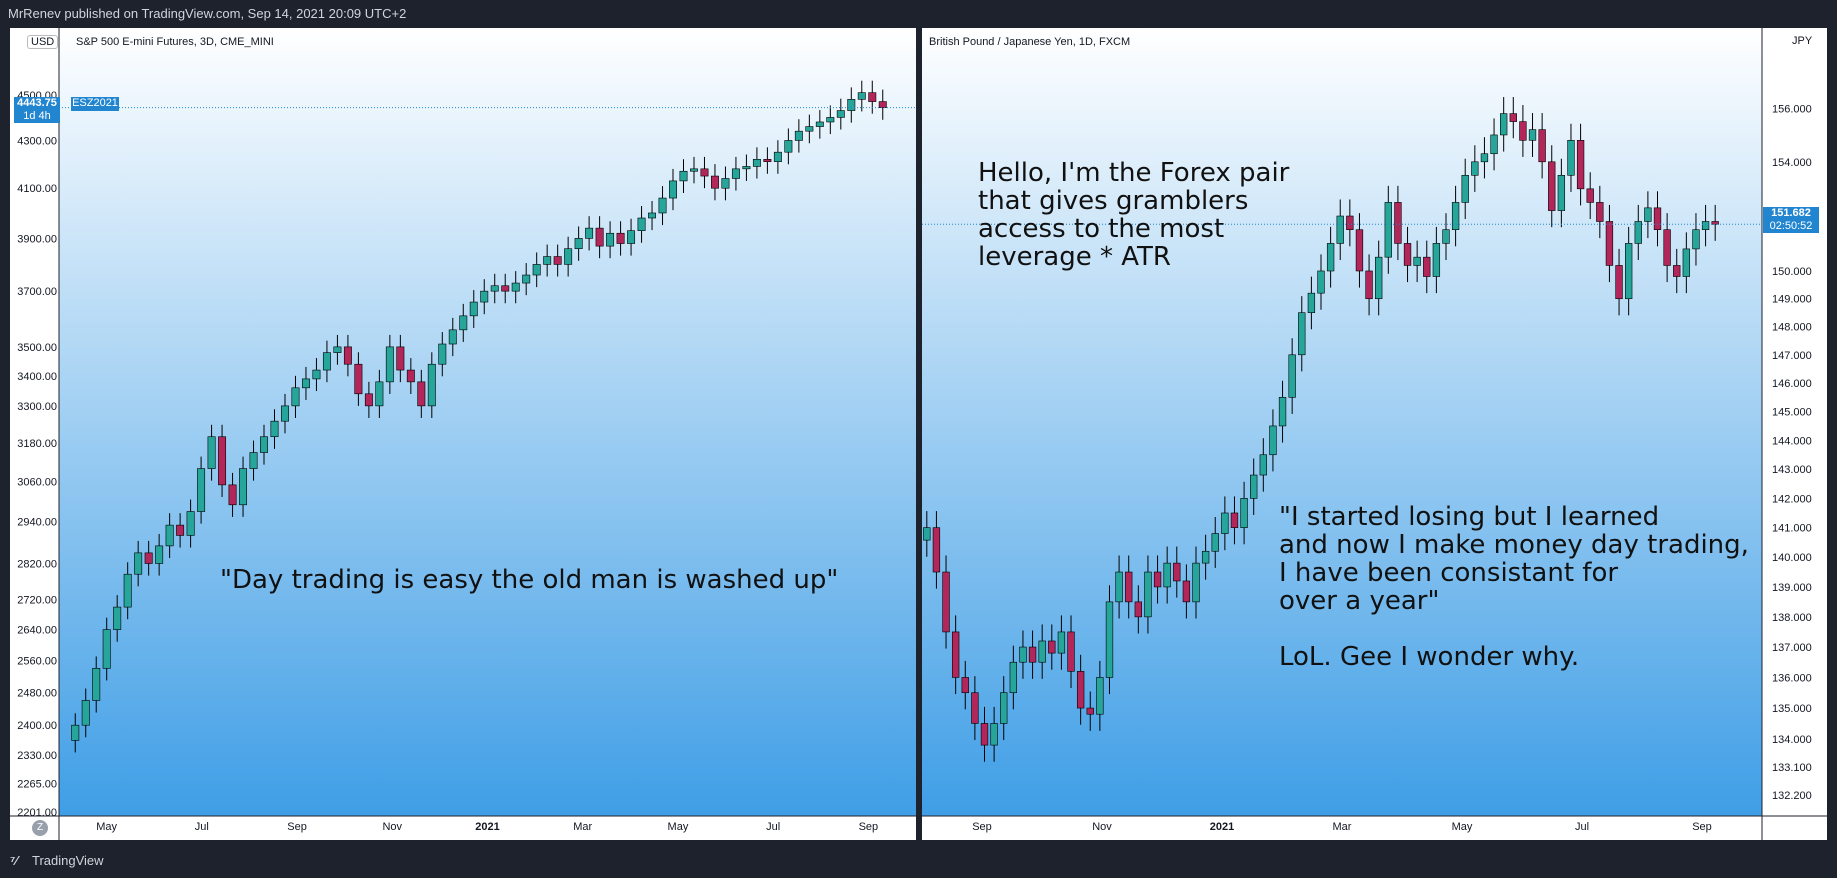 This screenshot has height=878, width=1837. Describe the element at coordinates (37, 189) in the screenshot. I see `y-tick-label: 4100.00` at that location.